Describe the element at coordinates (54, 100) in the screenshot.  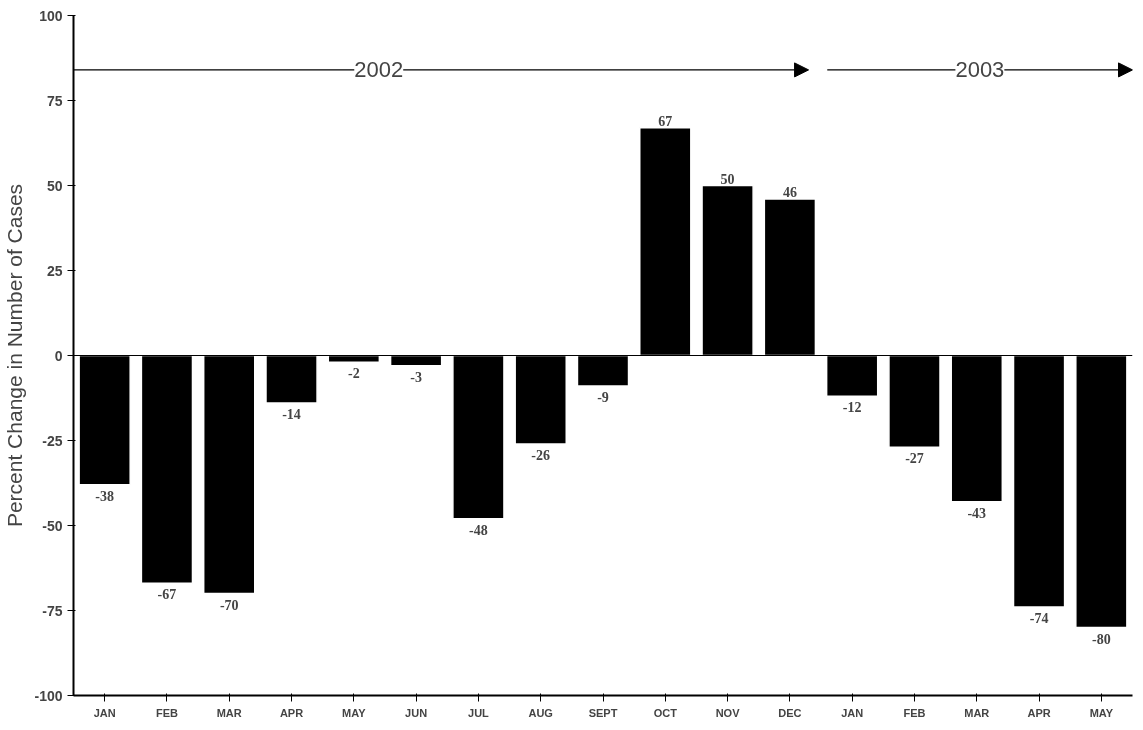
I see `y-tick-label: 75` at that location.